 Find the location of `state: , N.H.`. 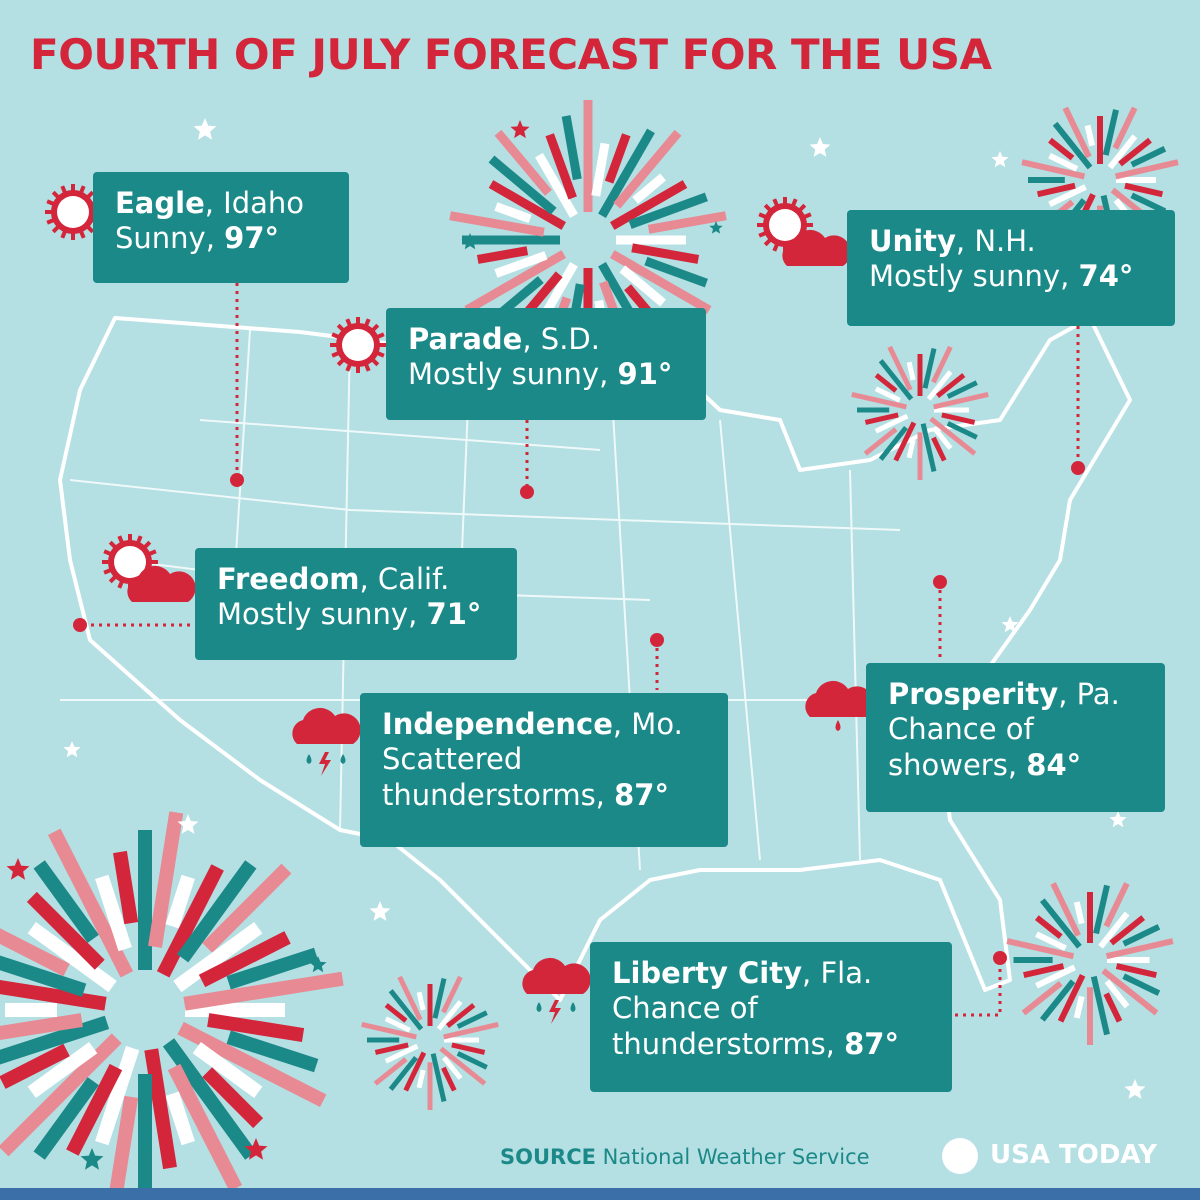

state: , N.H. is located at coordinates (995, 241).